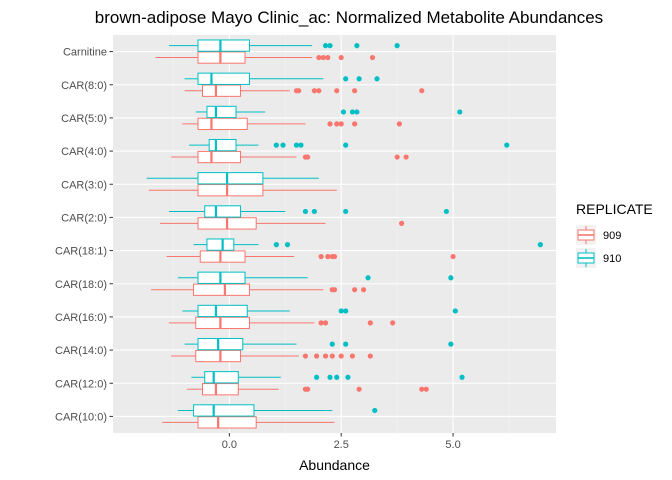 The height and width of the screenshot is (480, 672). Describe the element at coordinates (84, 185) in the screenshot. I see `y-tick-label: CAR(3:0)` at that location.